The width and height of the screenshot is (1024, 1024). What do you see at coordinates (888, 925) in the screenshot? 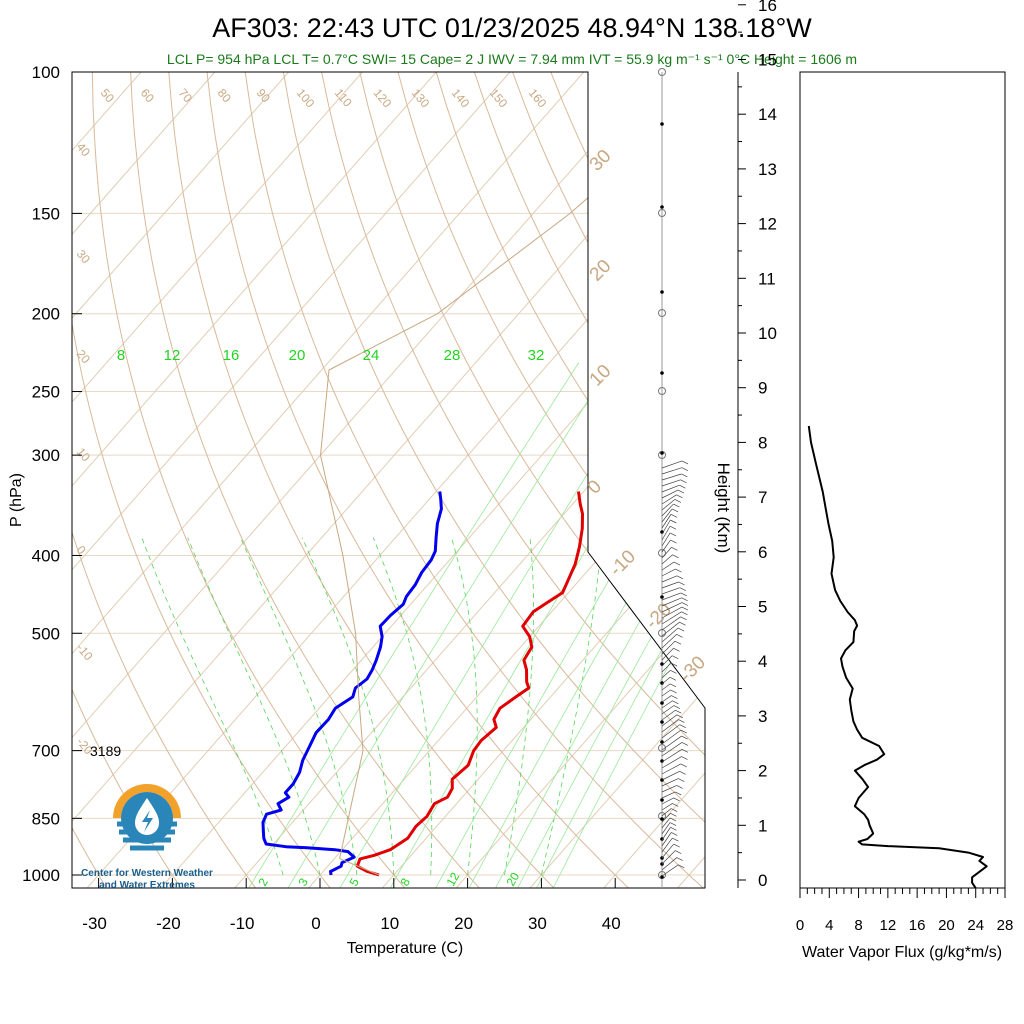
I see `flux-x-tick-label: 12` at bounding box center [888, 925].